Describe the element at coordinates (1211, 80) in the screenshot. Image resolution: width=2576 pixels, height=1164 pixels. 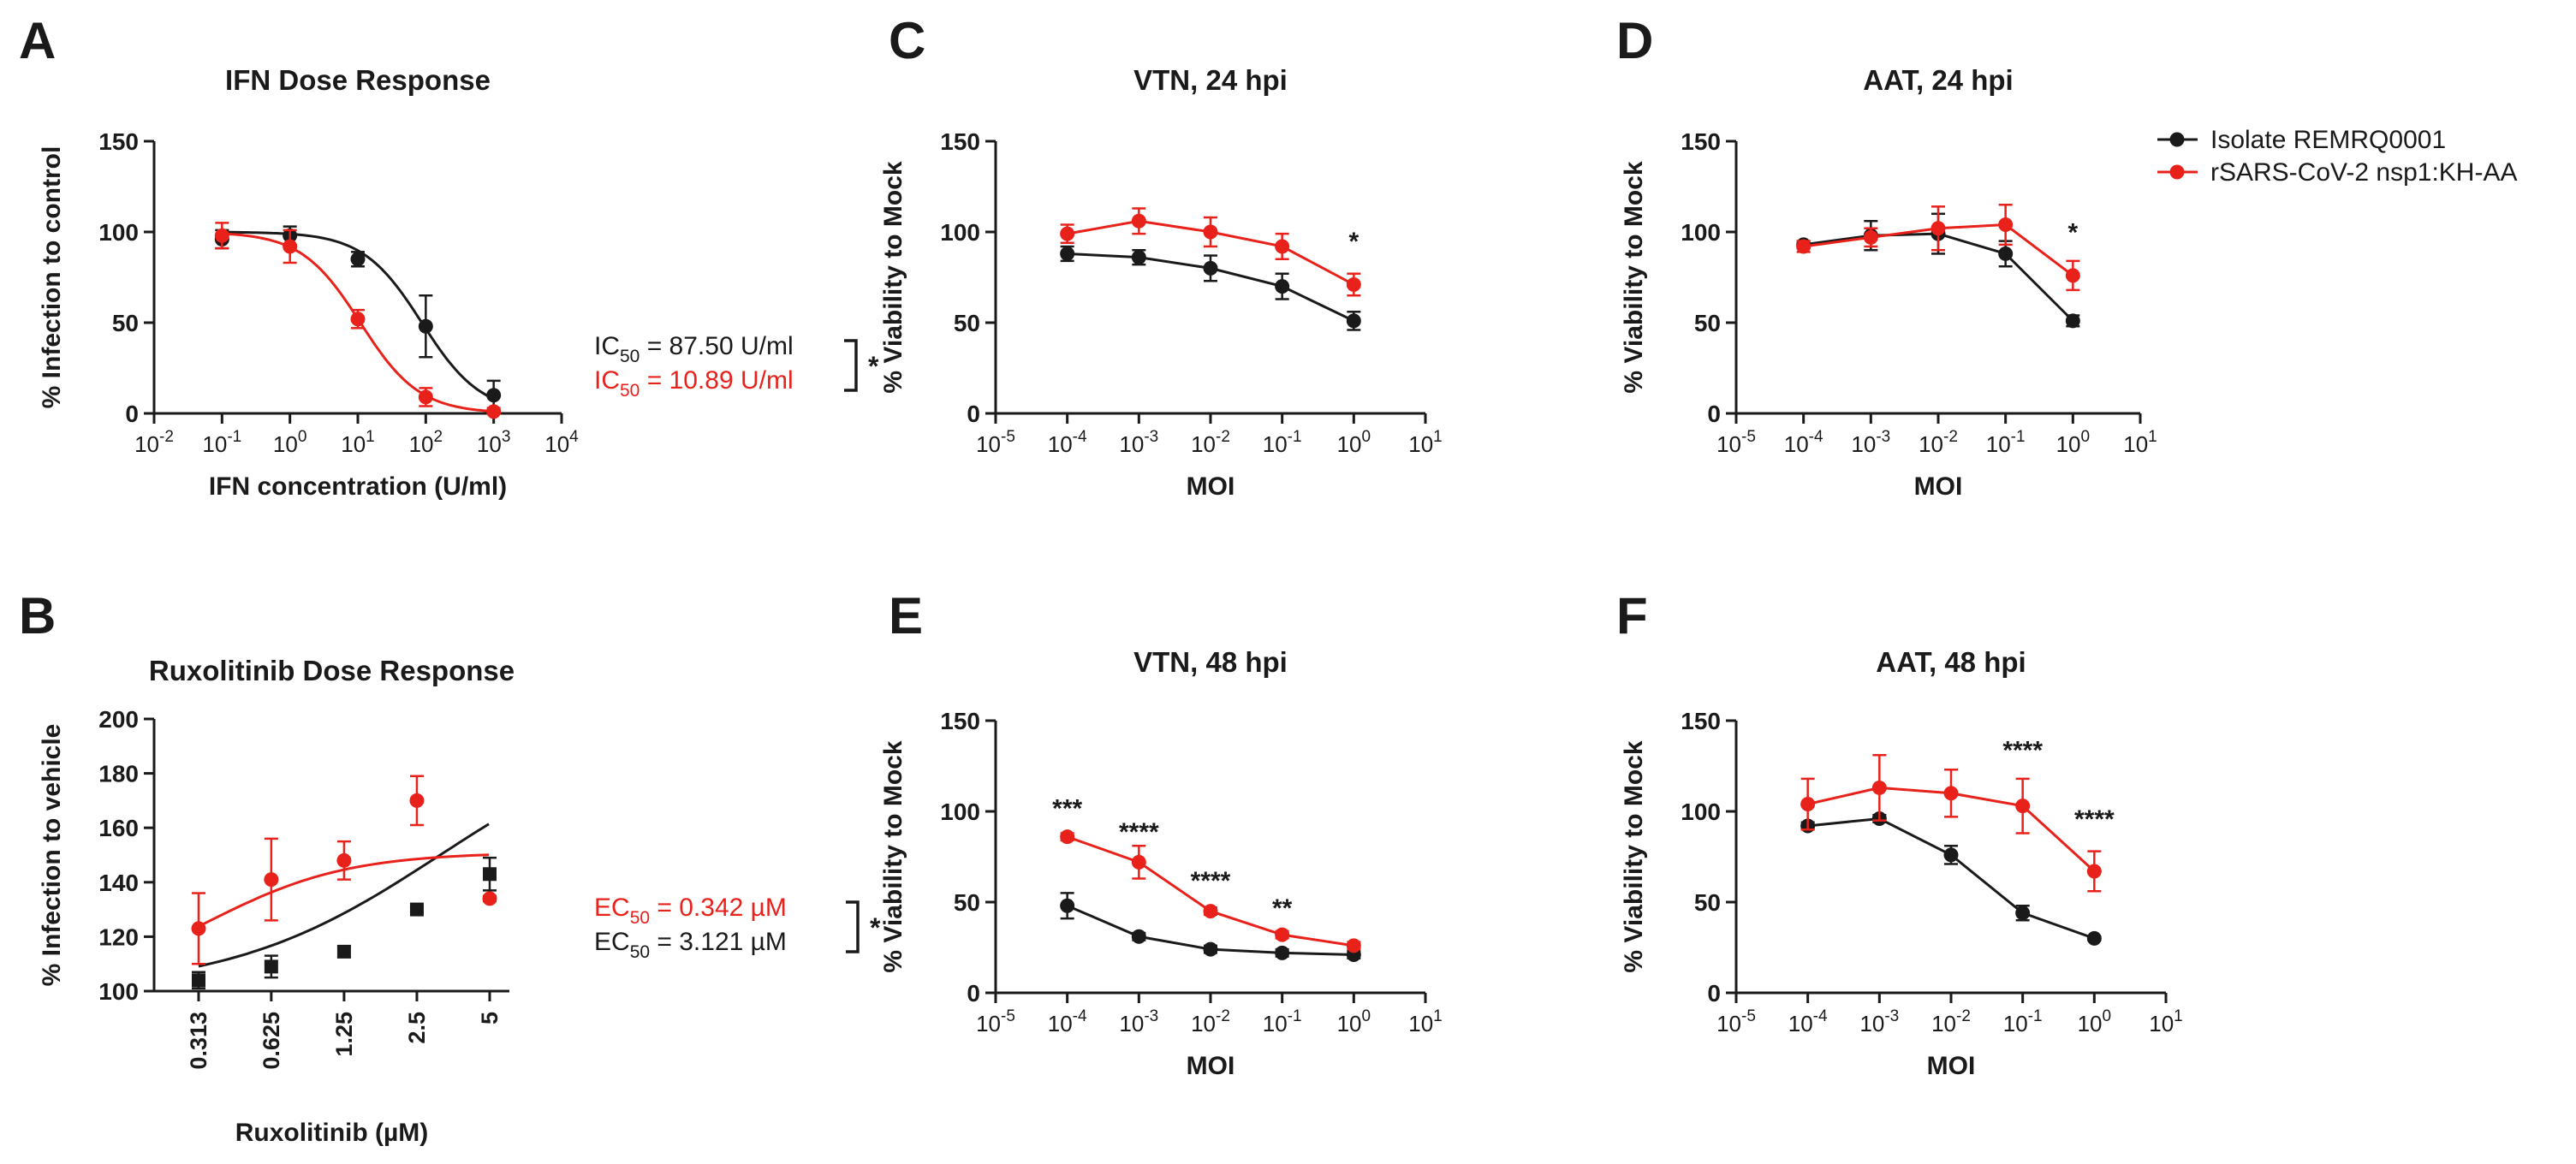
I see `chart-title: VTN, 24 hpi` at that location.